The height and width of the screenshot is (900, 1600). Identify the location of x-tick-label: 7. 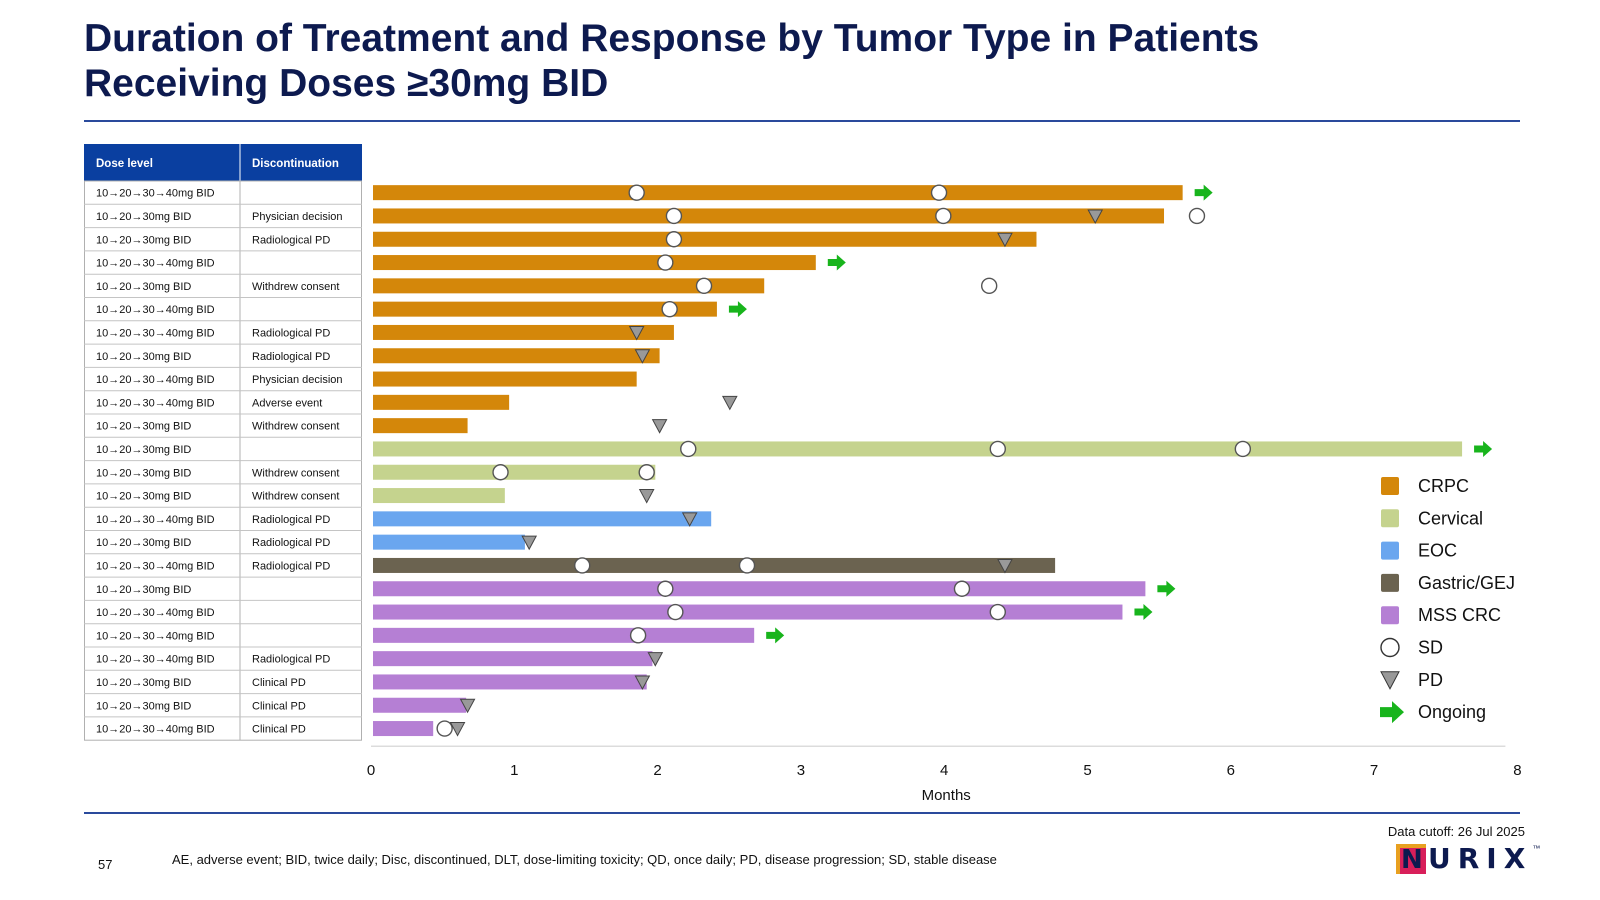
(1374, 770).